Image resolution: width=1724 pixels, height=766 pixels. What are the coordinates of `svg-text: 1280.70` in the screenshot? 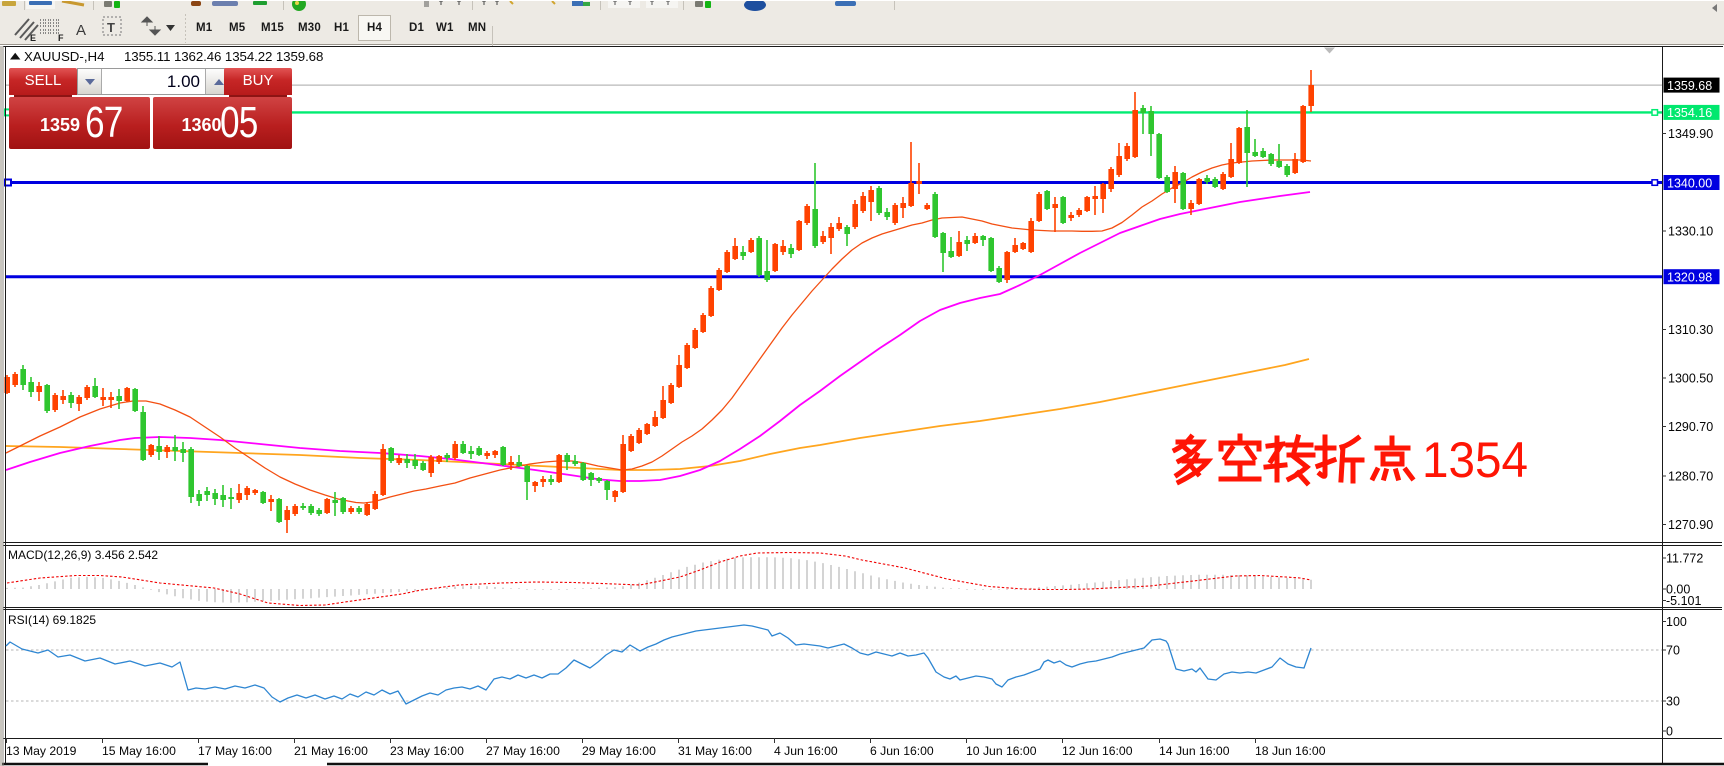 It's located at (1690, 477).